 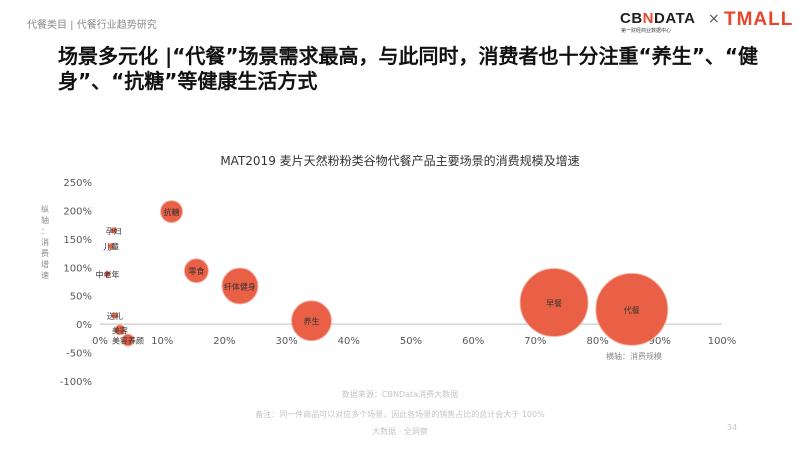 I want to click on x-tick-label: 60%, so click(x=473, y=341).